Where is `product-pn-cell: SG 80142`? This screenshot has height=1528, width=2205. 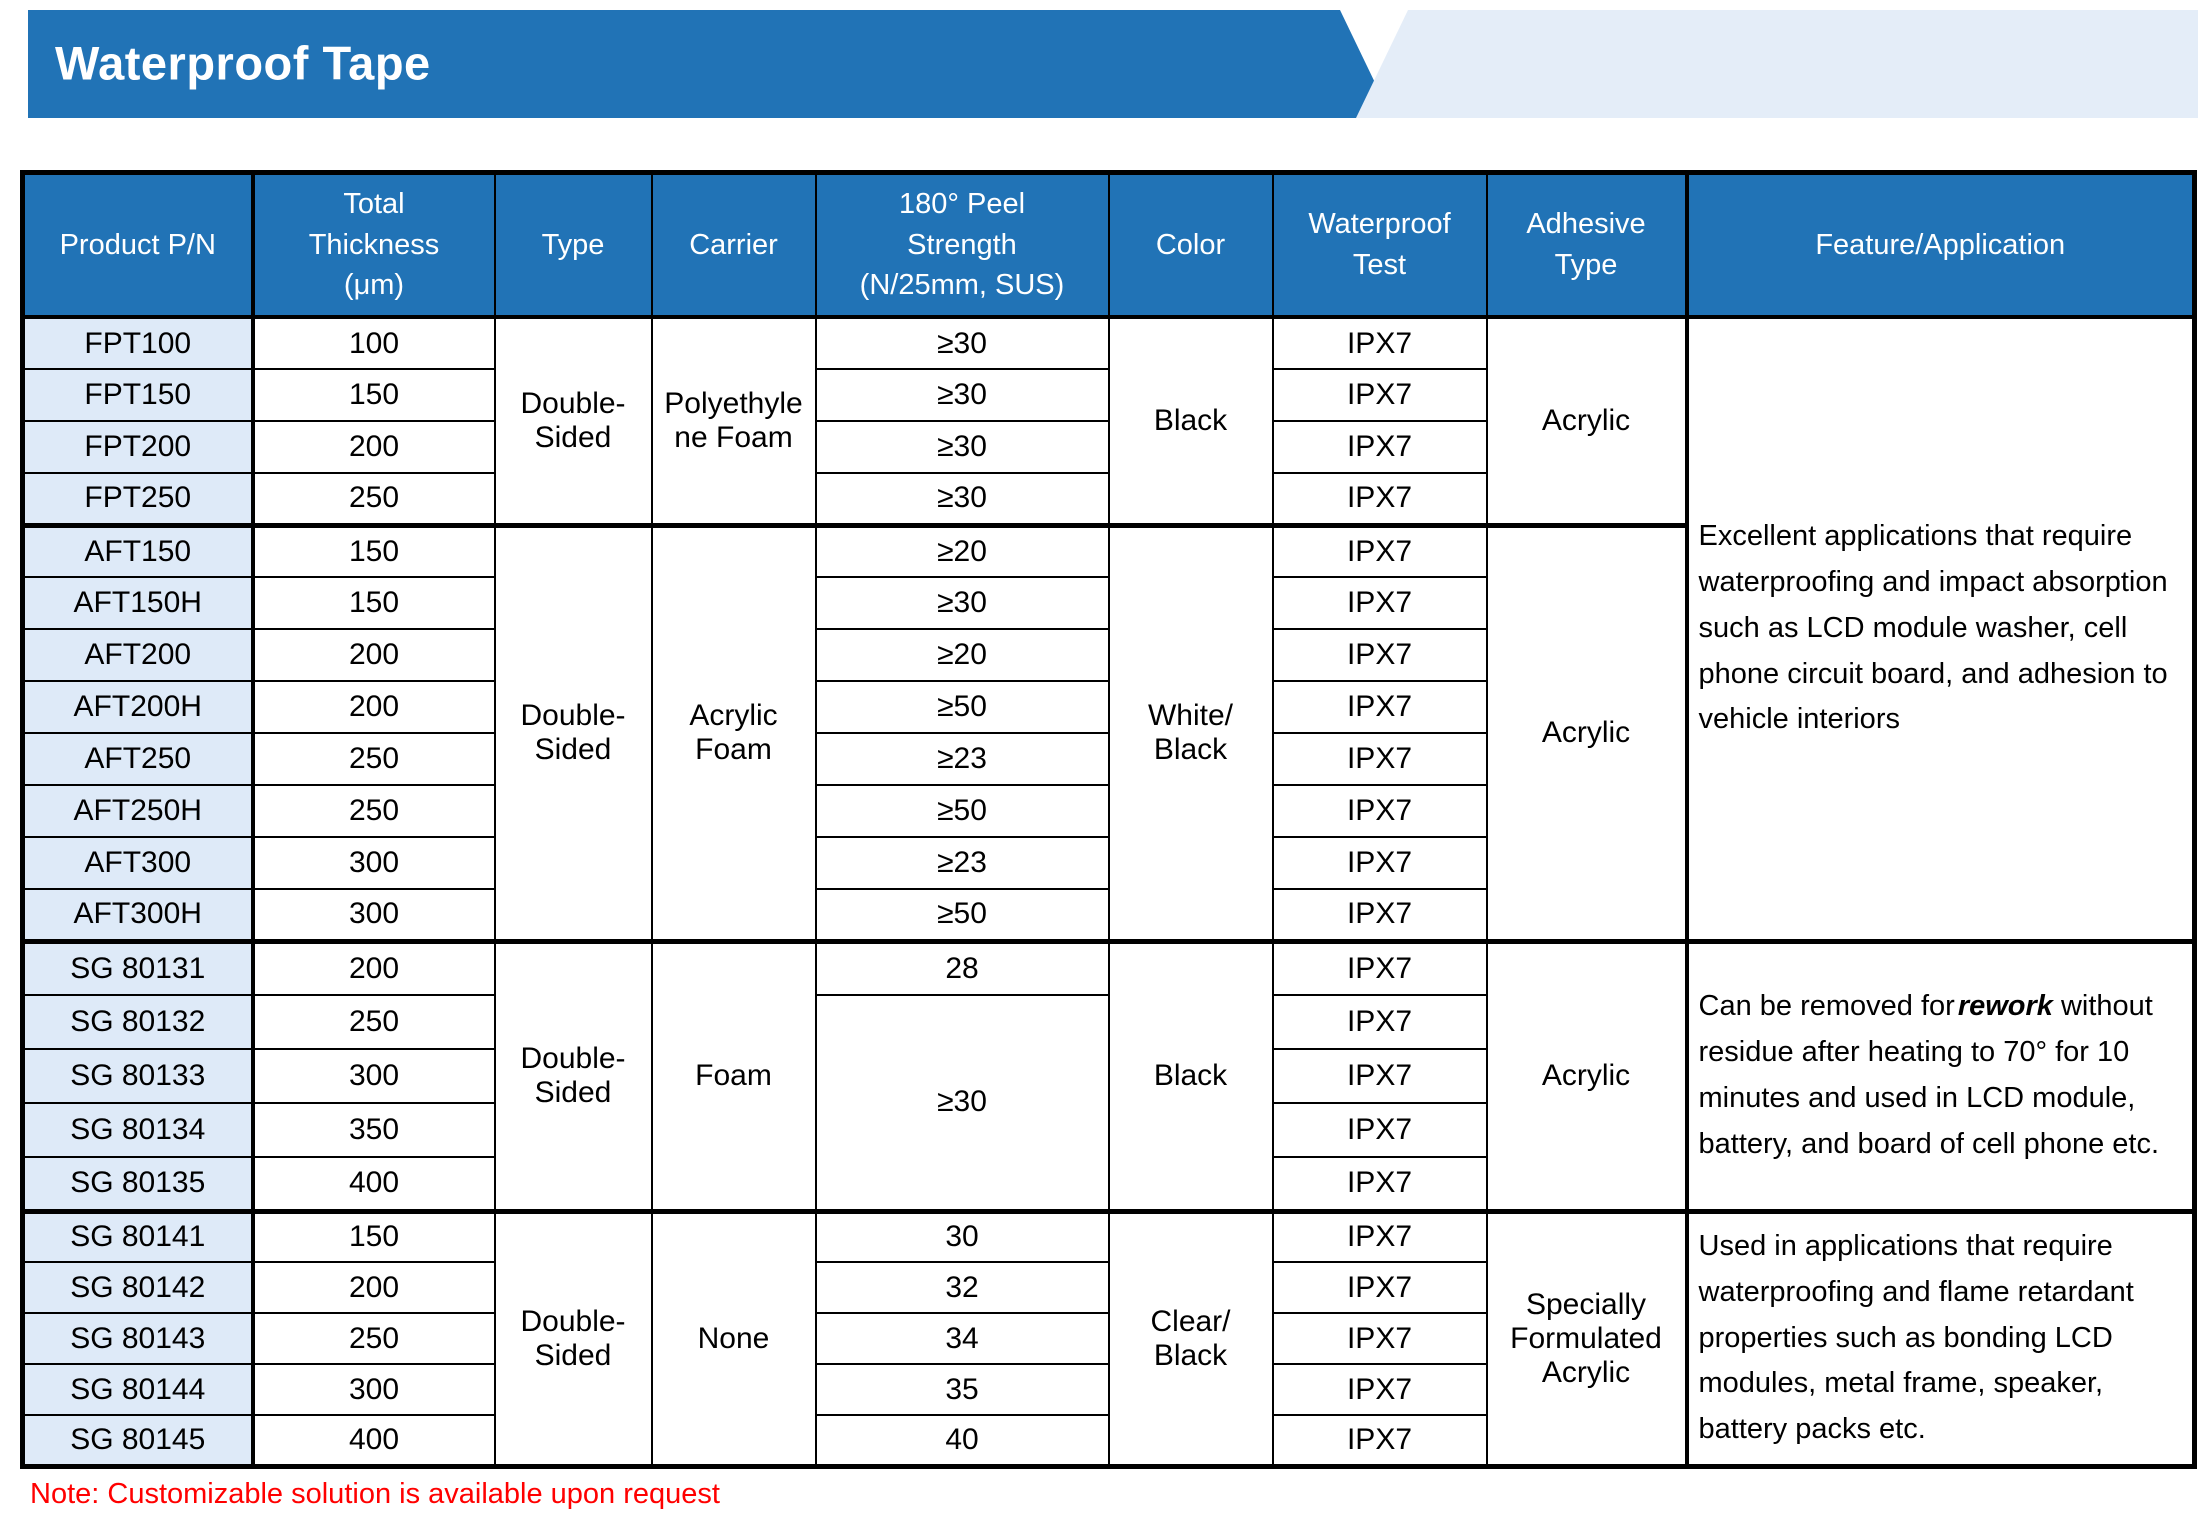
product-pn-cell: SG 80142 is located at coordinates (138, 1287).